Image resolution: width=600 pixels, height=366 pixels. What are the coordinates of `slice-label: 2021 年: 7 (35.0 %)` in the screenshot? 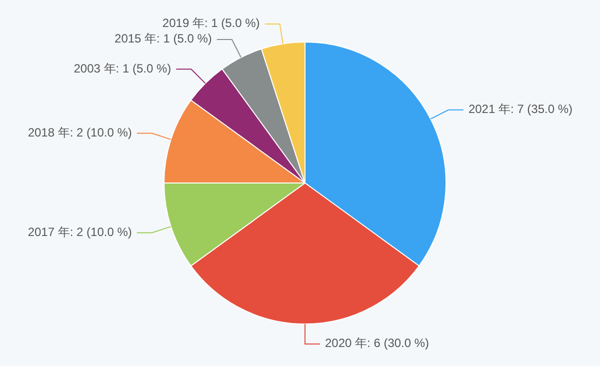 It's located at (520, 109).